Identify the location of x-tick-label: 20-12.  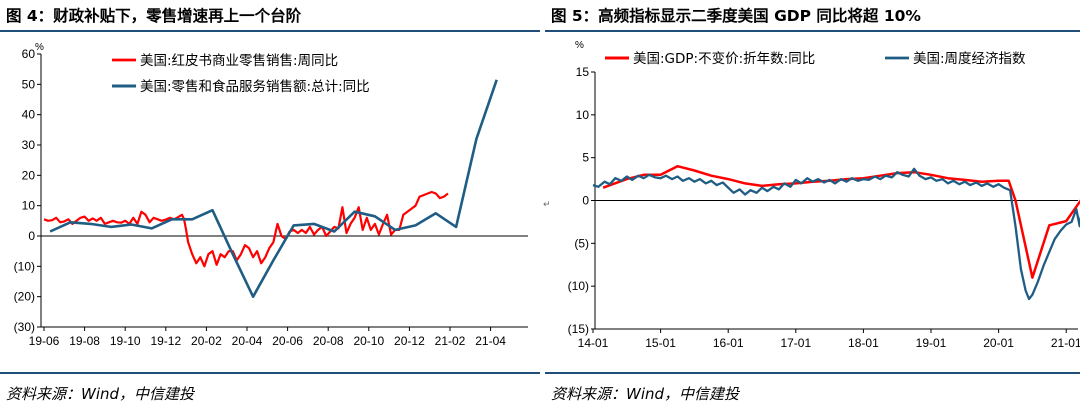
(409, 341).